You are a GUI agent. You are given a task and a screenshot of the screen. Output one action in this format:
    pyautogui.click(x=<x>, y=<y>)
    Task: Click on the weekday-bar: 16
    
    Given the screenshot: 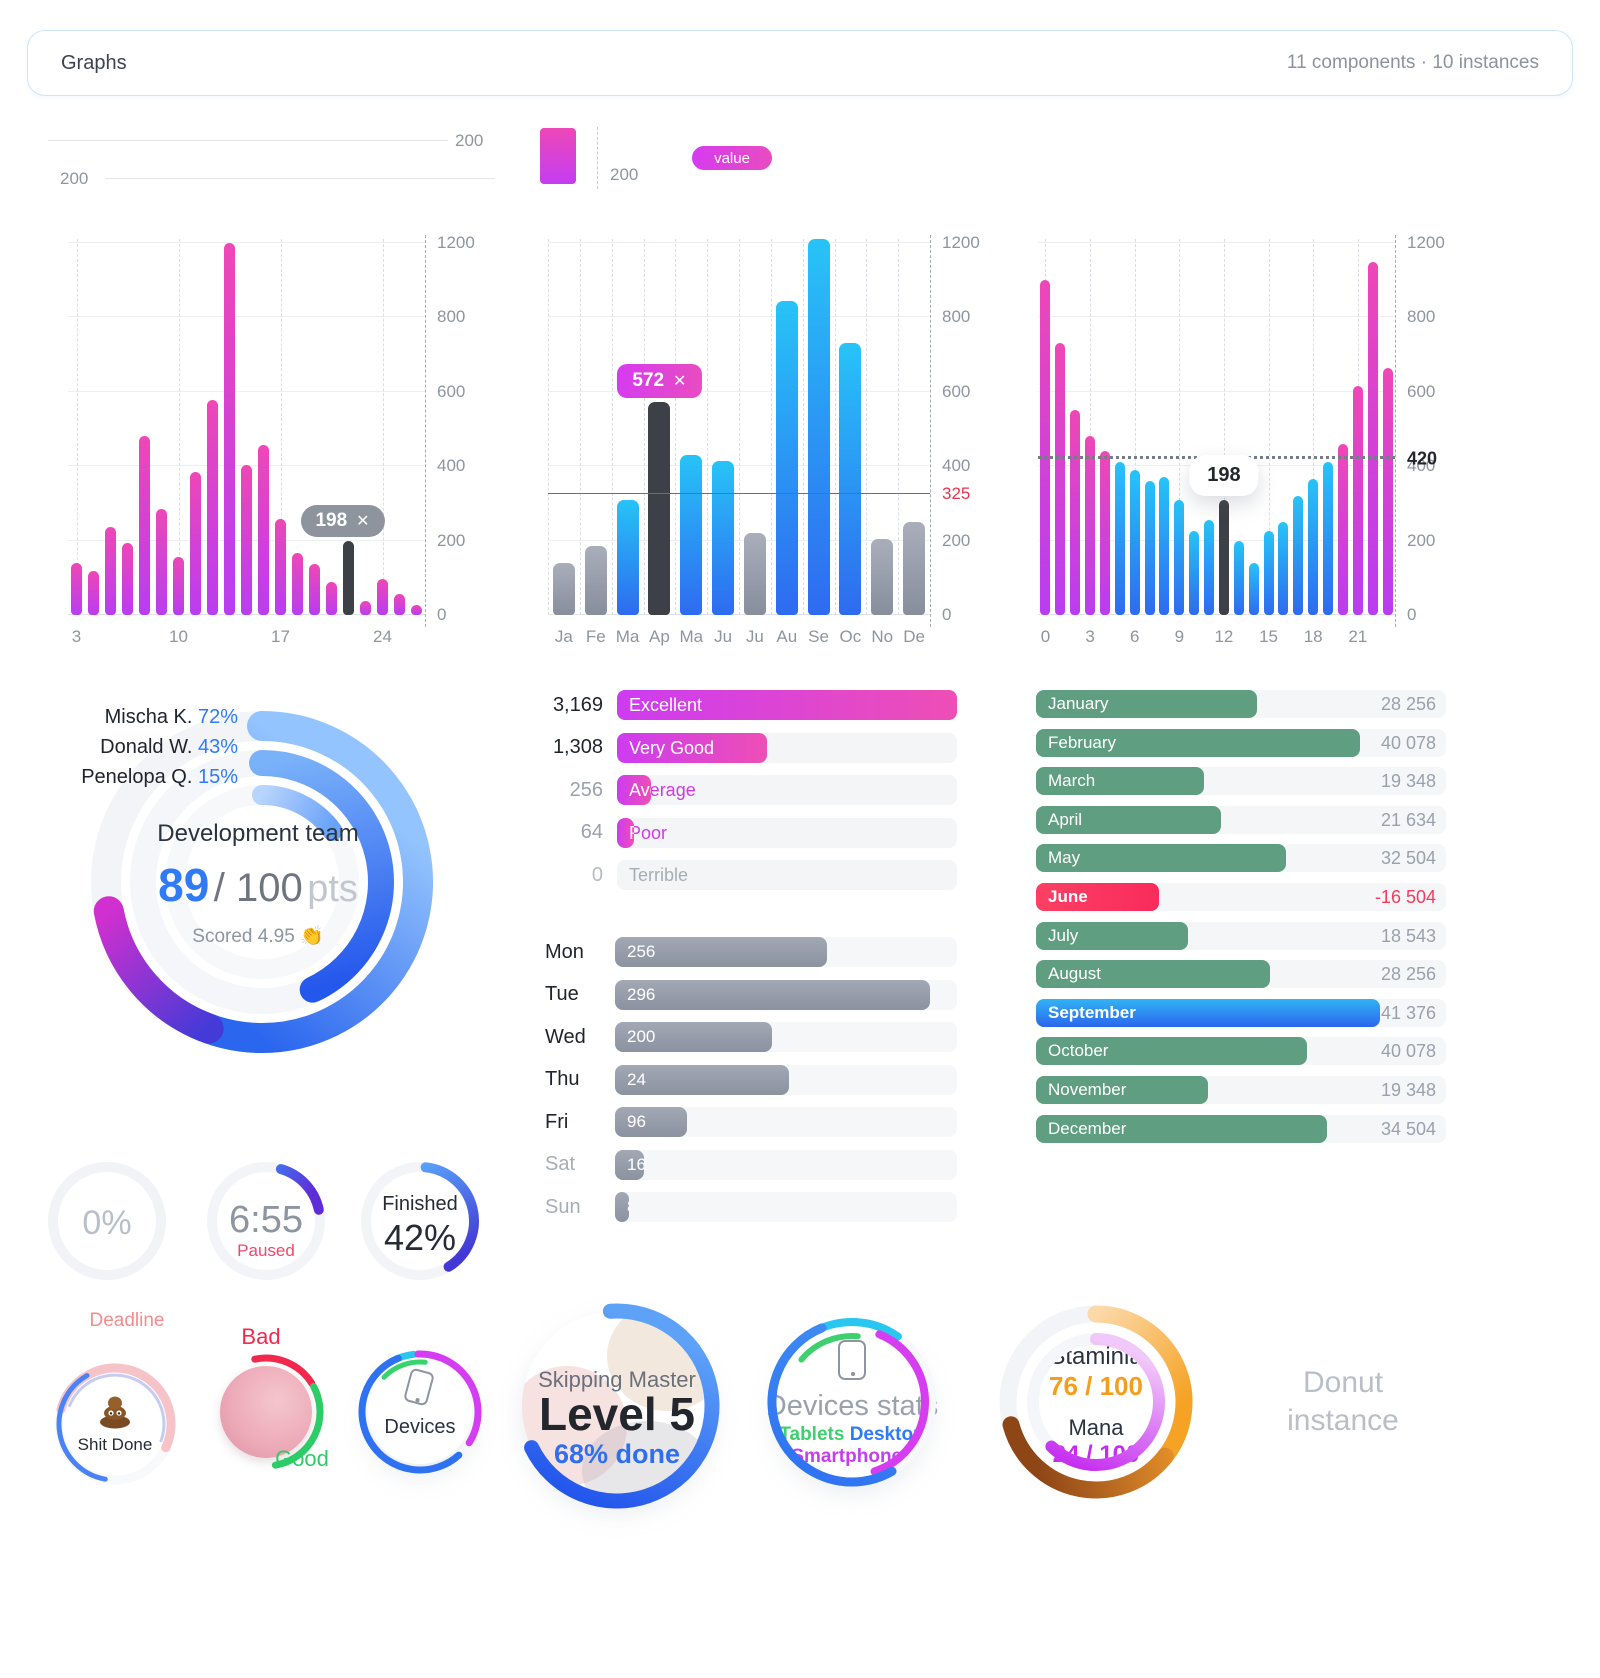 What is the action you would take?
    pyautogui.click(x=630, y=1164)
    